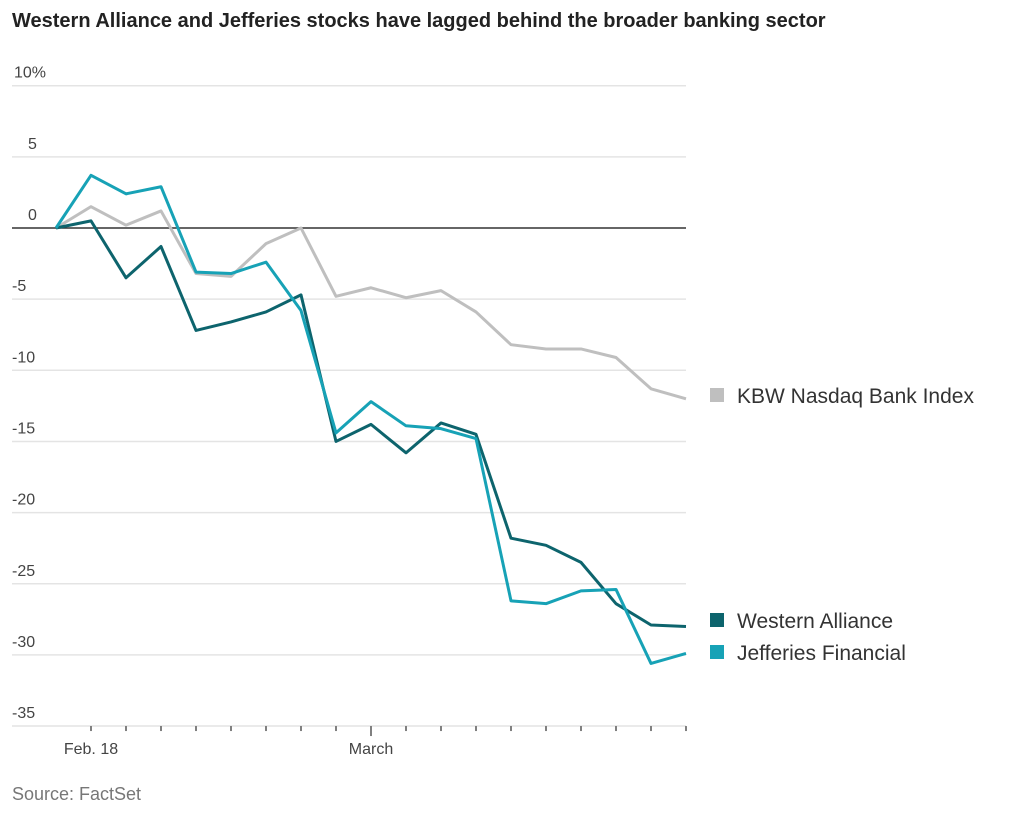  Describe the element at coordinates (371, 303) in the screenshot. I see `series-line-kbw-nasdaq-bank-index` at that location.